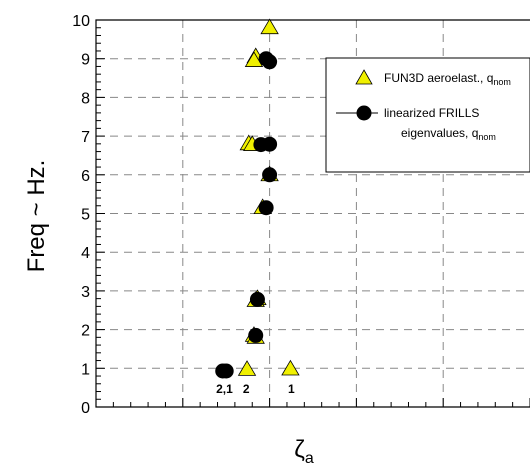  I want to click on legend-label-fun3d: FUN3D aeroelast., qnom, so click(447, 79).